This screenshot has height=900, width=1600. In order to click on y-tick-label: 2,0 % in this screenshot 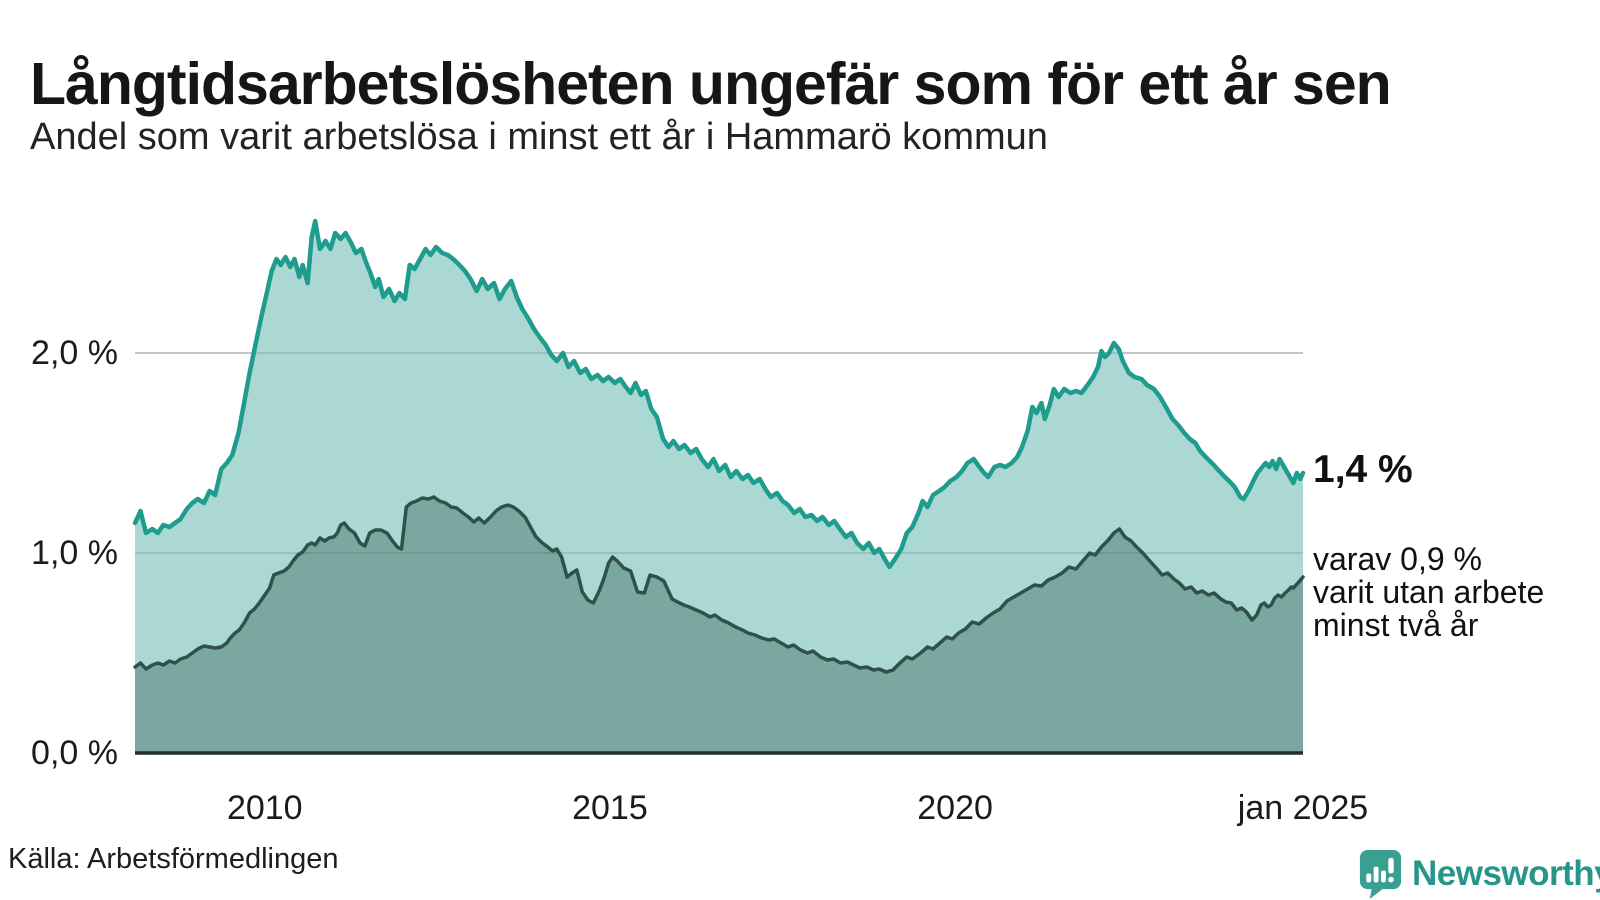, I will do `click(74, 353)`.